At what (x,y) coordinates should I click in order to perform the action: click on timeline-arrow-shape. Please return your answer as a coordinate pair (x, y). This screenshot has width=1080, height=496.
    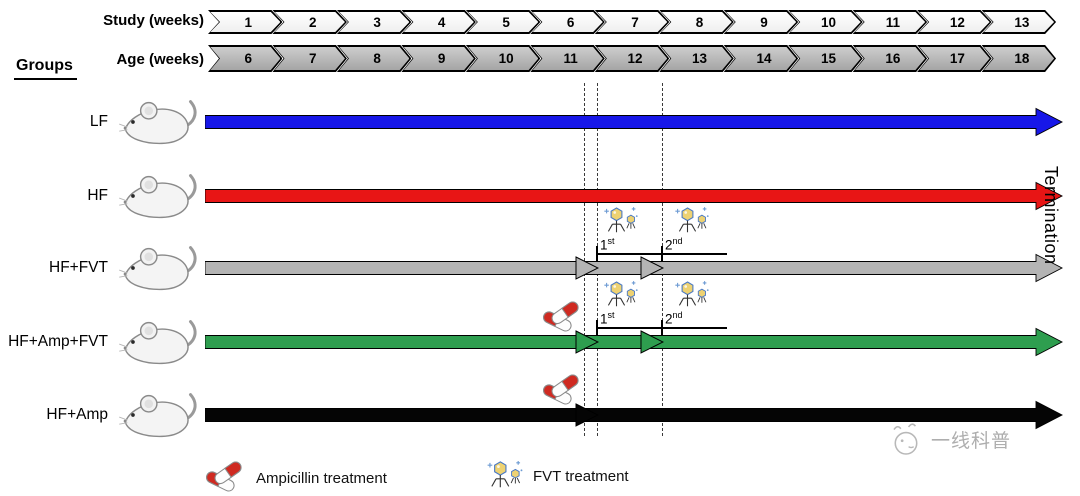
    Looking at the image, I should click on (634, 342).